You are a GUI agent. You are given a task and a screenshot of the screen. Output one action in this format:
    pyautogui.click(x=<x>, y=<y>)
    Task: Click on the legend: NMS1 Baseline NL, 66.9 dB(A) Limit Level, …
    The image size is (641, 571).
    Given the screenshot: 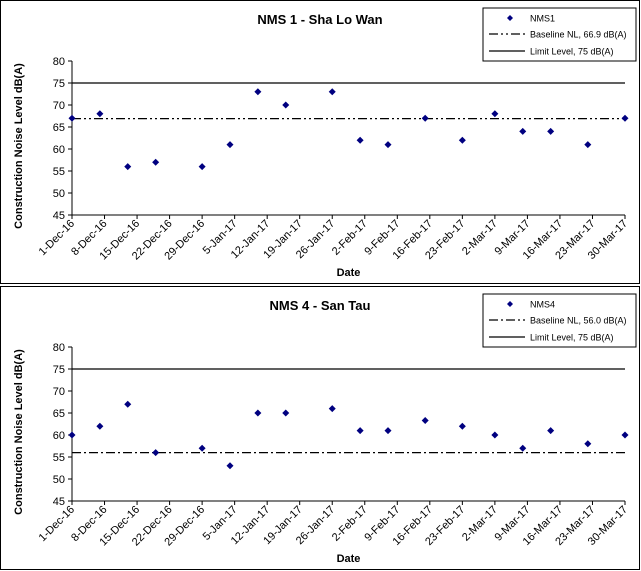 What is the action you would take?
    pyautogui.click(x=559, y=34)
    